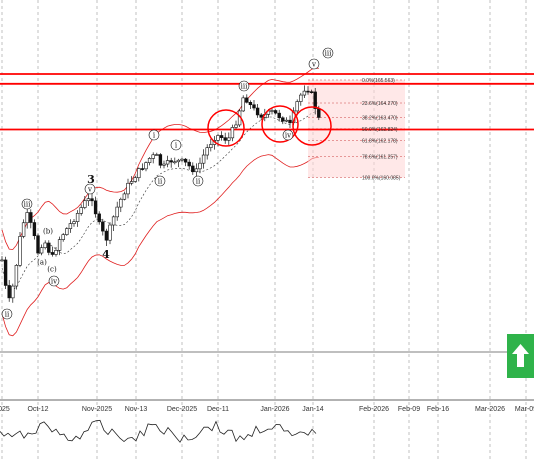  What do you see at coordinates (378, 81) in the screenshot?
I see `fib-level-label: 0.0%(165.563)` at bounding box center [378, 81].